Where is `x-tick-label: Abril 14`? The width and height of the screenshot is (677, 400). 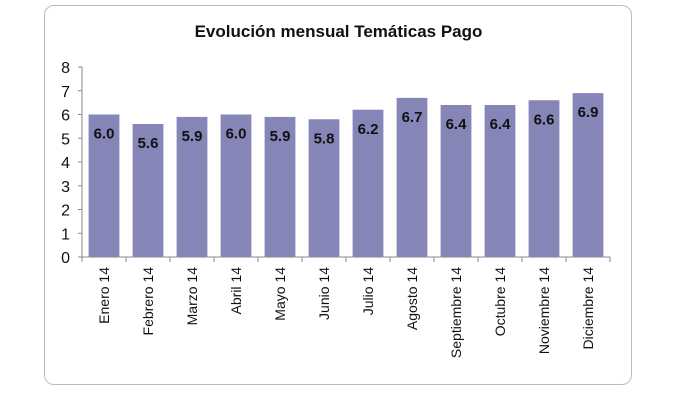 x-tick-label: Abril 14 is located at coordinates (236, 291).